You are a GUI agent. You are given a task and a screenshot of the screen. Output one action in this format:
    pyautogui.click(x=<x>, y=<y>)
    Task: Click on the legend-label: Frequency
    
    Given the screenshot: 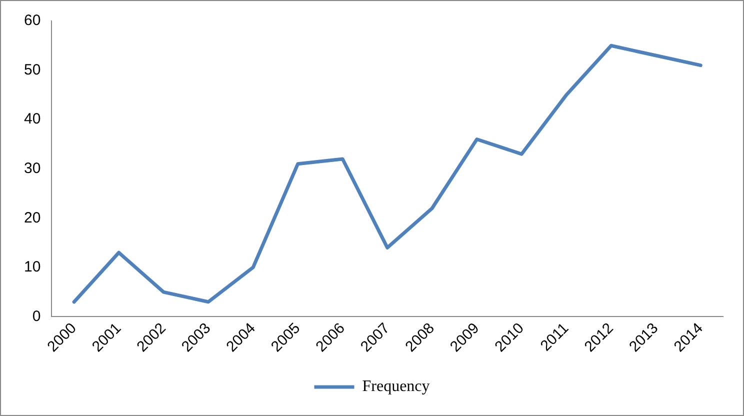 What is the action you would take?
    pyautogui.click(x=396, y=387)
    